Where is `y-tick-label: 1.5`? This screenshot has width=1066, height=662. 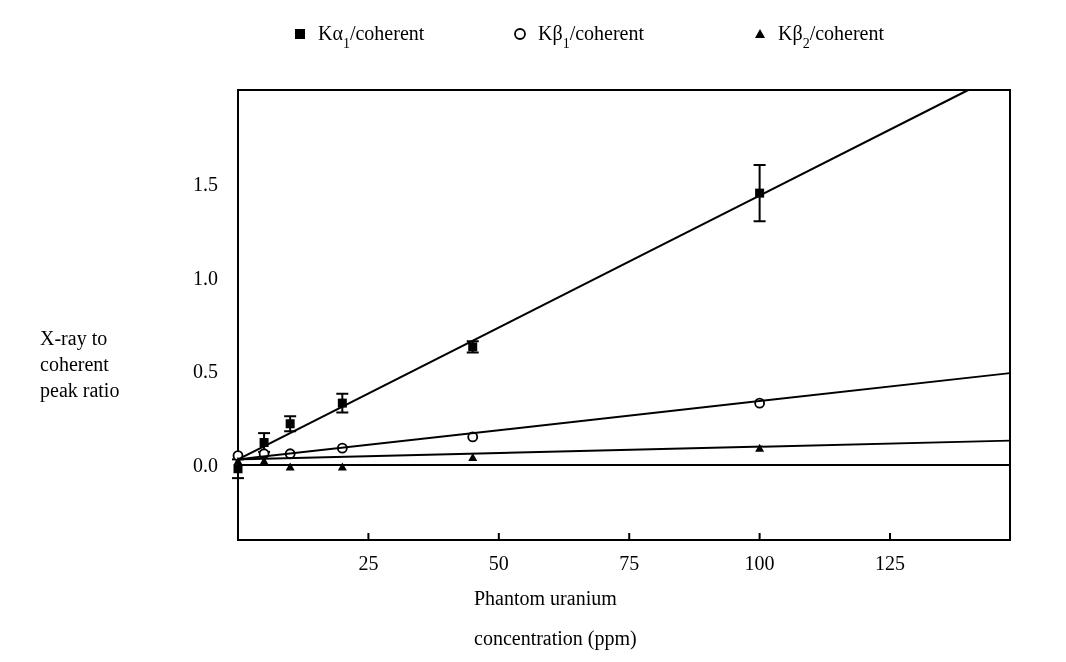
y-tick-label: 1.5 is located at coordinates (205, 183).